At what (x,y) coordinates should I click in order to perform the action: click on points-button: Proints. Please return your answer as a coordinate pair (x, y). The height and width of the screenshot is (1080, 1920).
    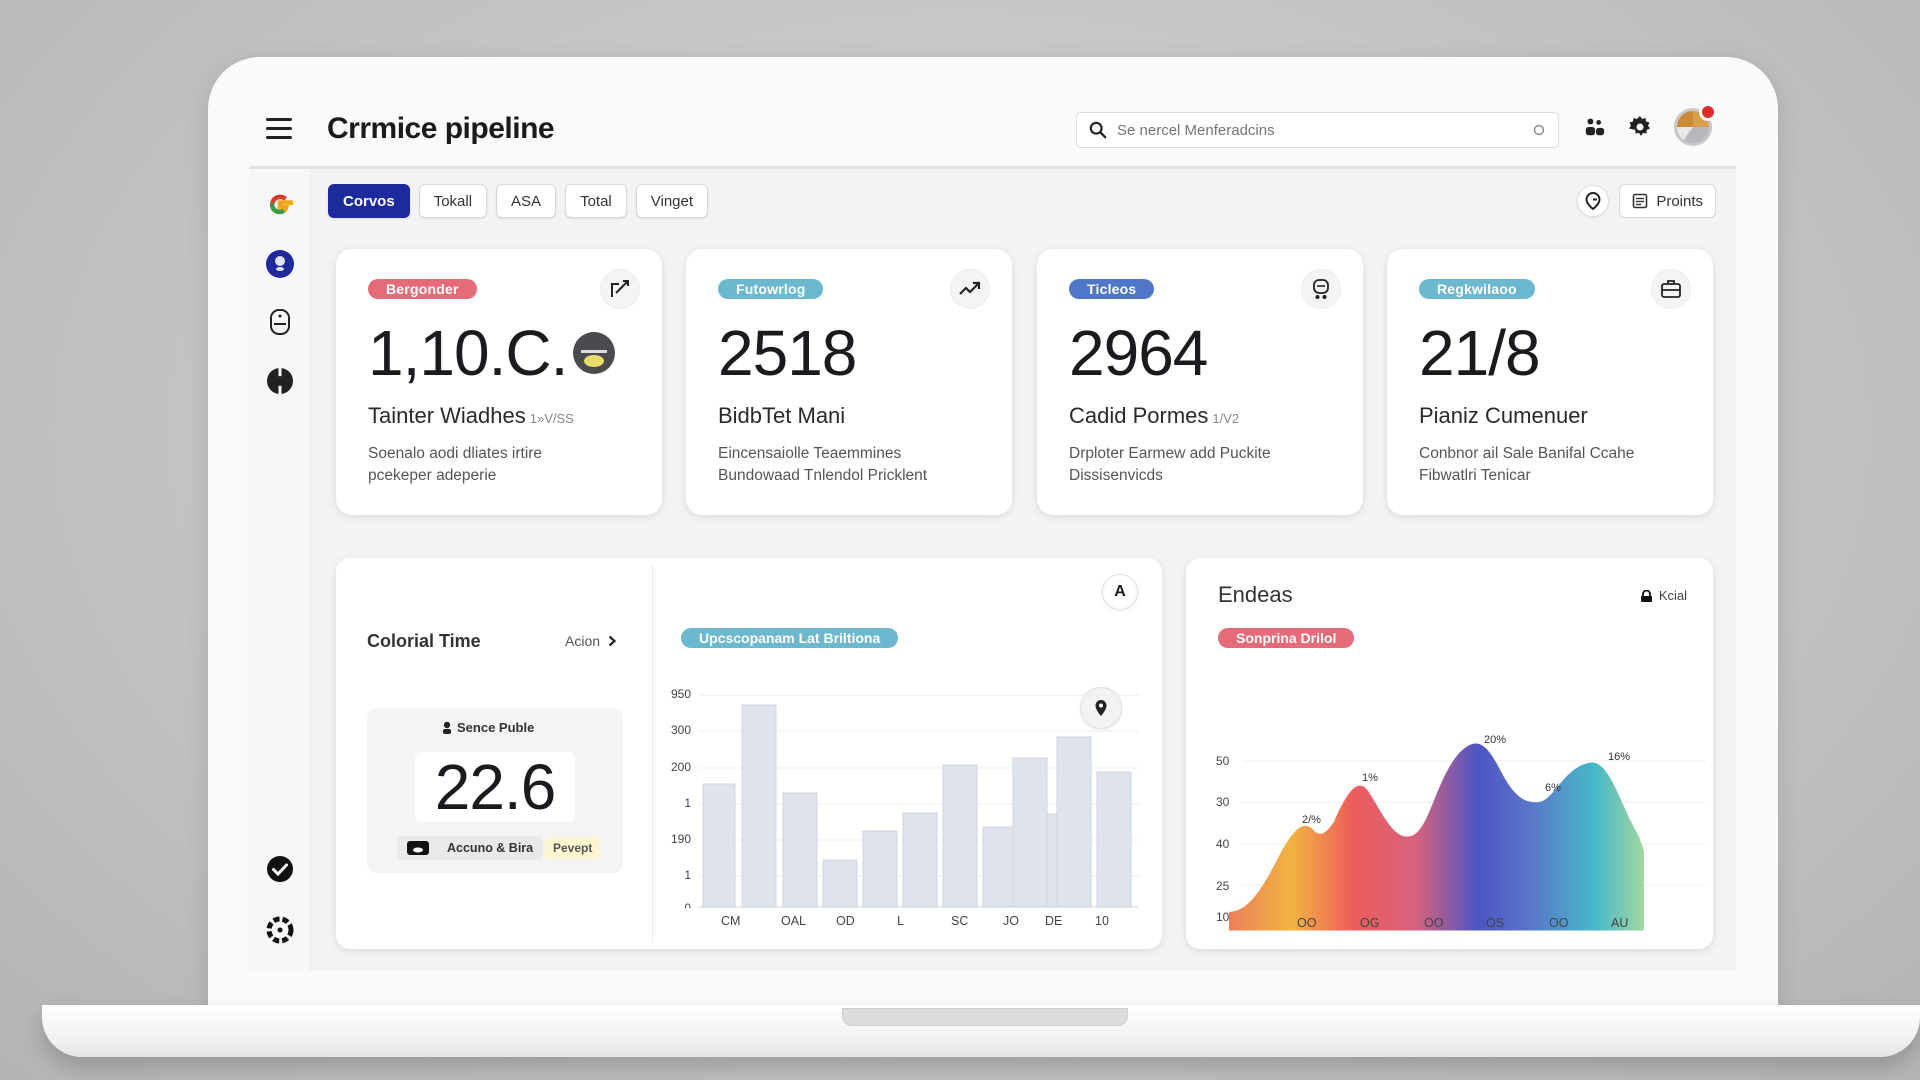
    Looking at the image, I should click on (1667, 201).